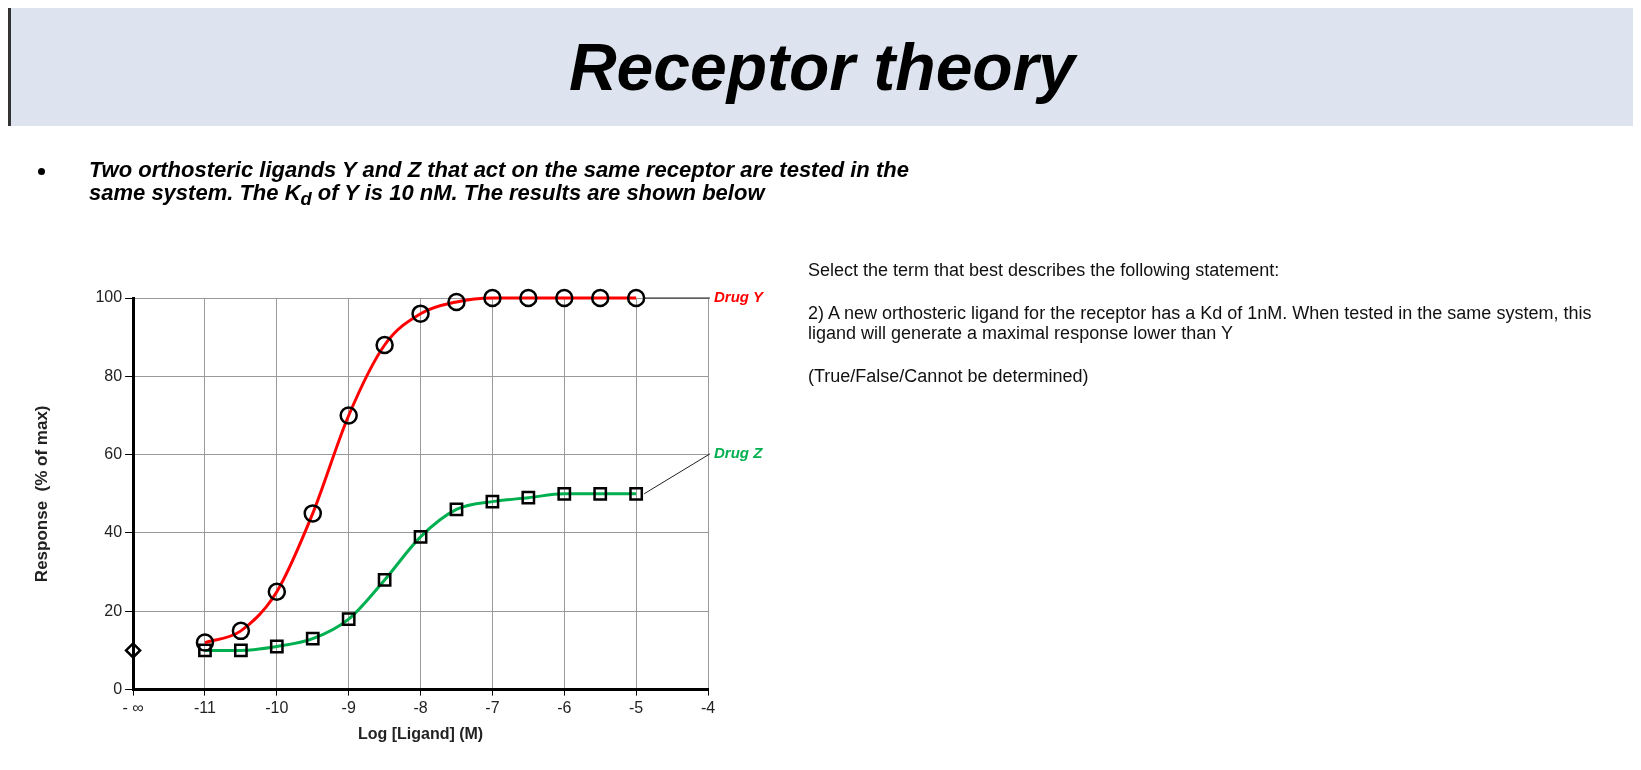  What do you see at coordinates (636, 707) in the screenshot?
I see `x-tick-label: -5` at bounding box center [636, 707].